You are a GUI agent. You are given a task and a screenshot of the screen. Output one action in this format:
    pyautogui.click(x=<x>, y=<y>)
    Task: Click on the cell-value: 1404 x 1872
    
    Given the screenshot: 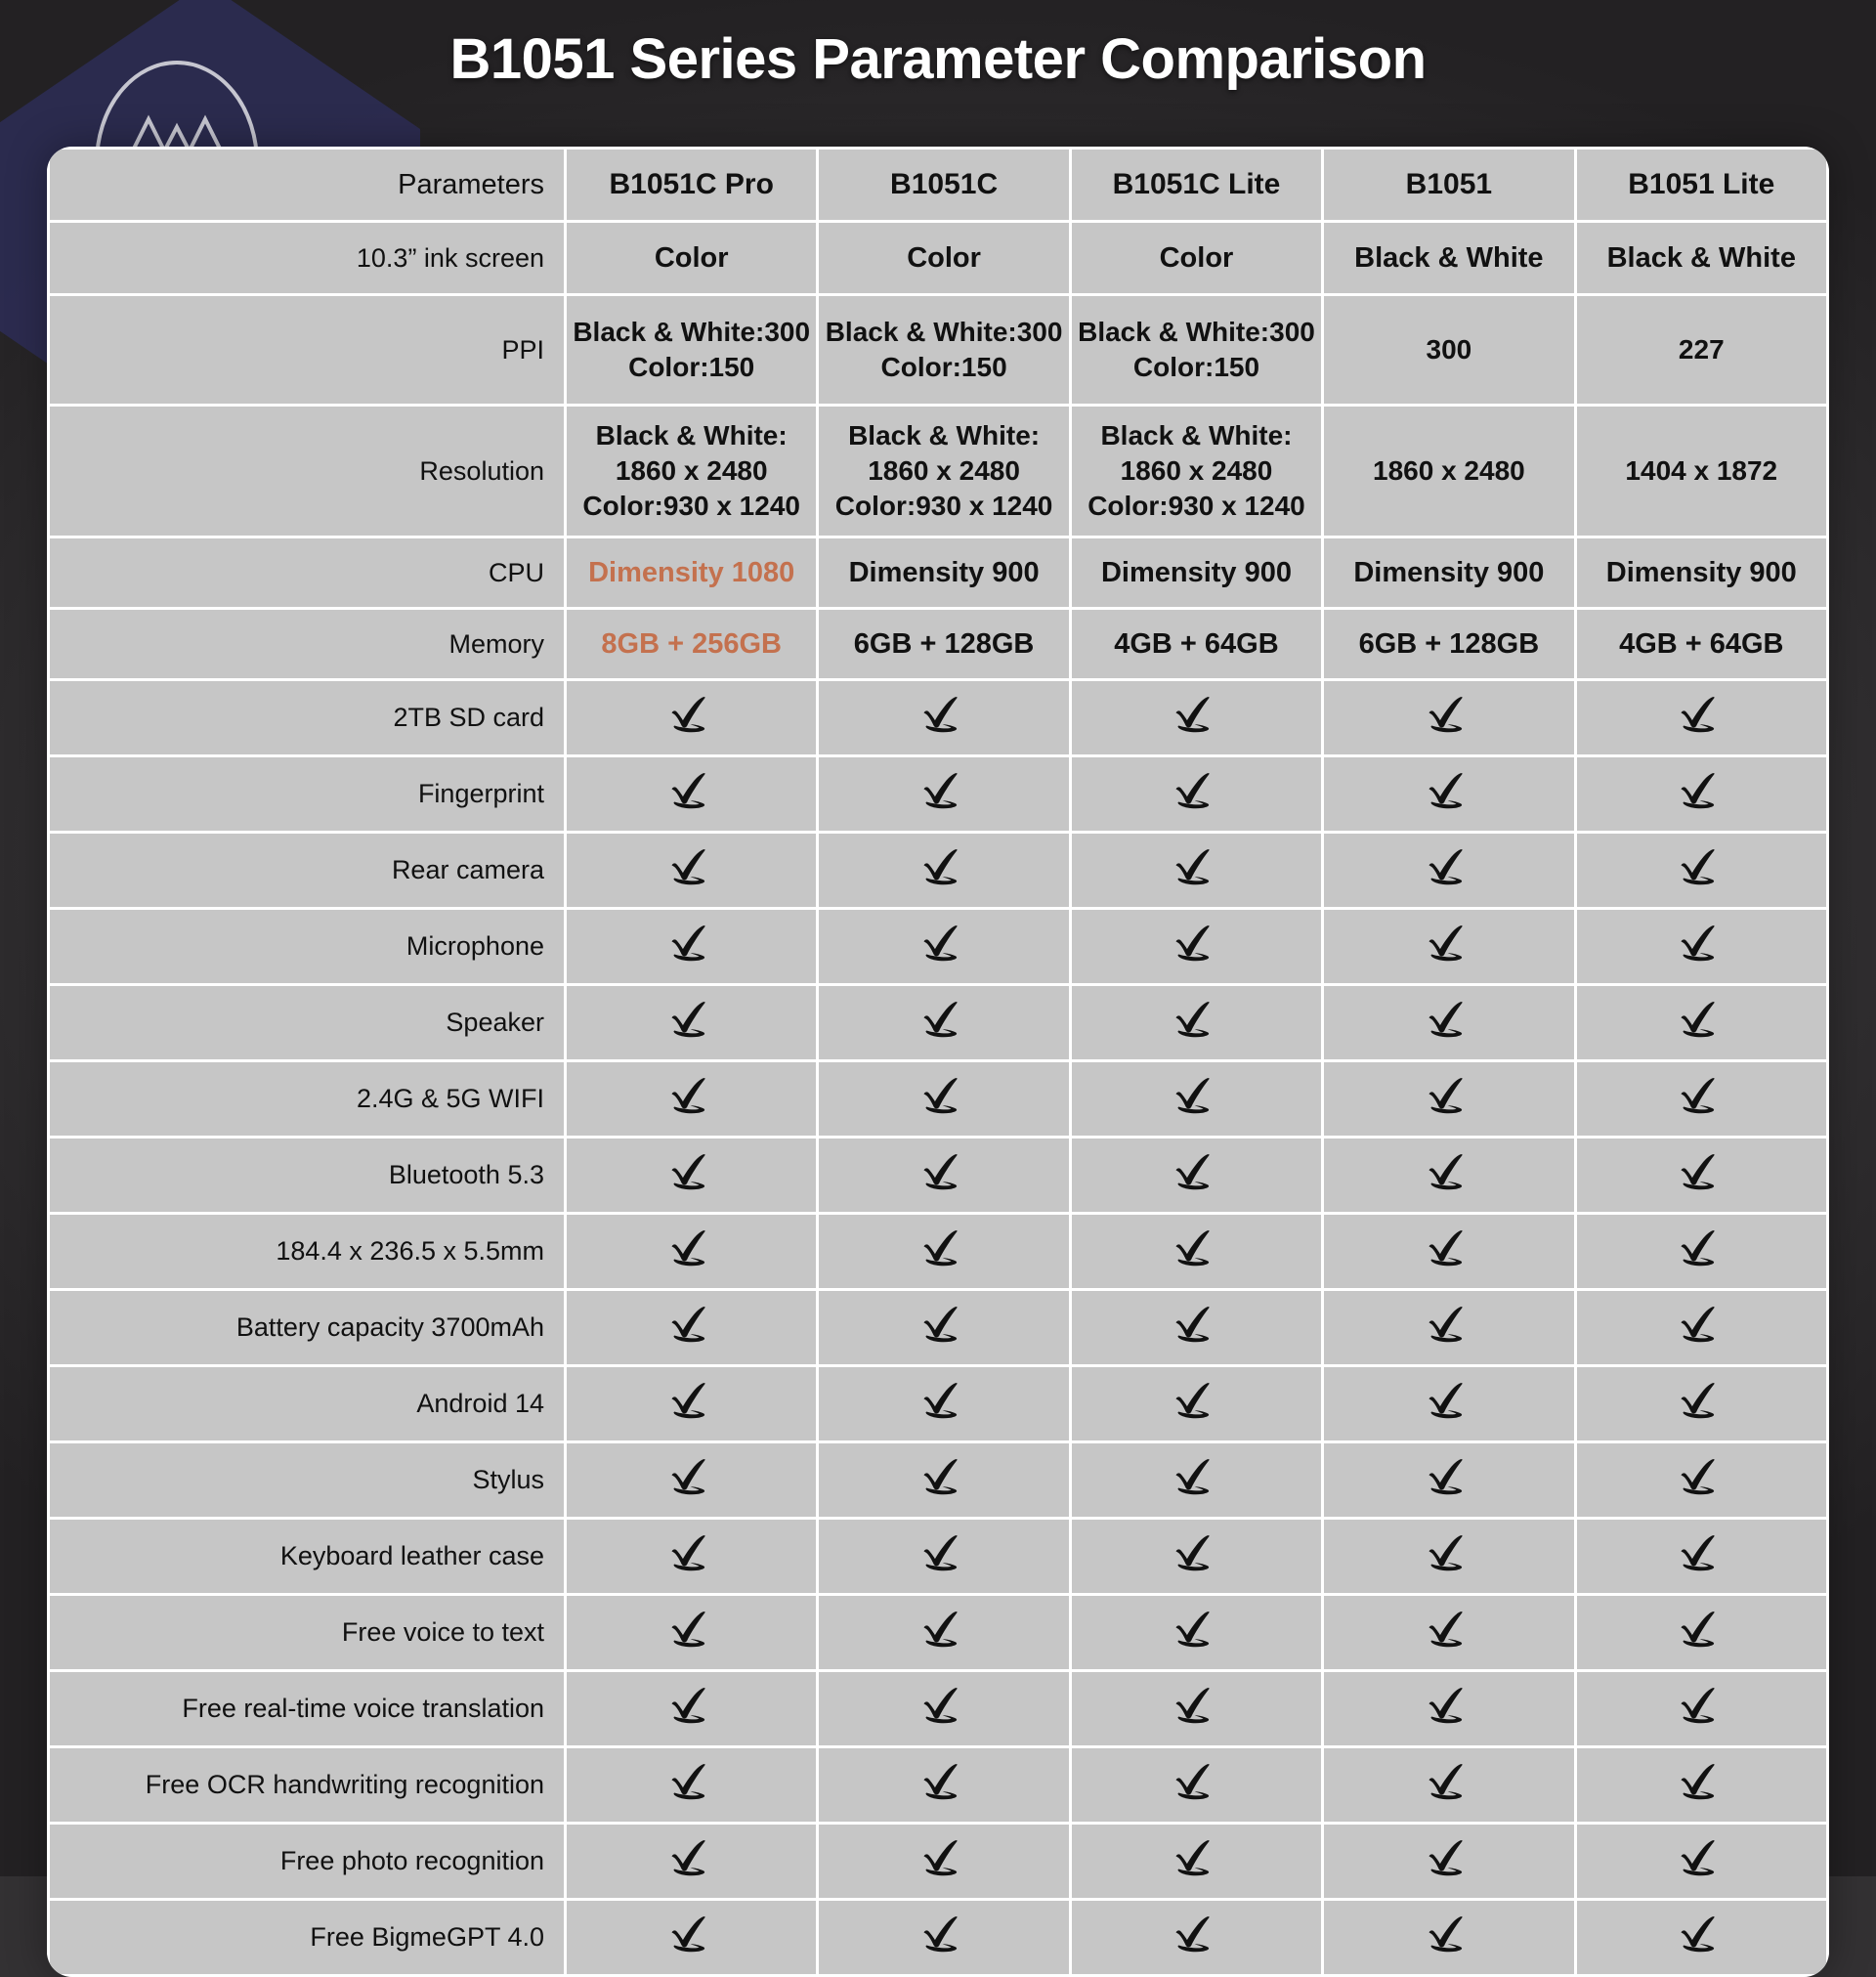 What is the action you would take?
    pyautogui.click(x=1701, y=471)
    